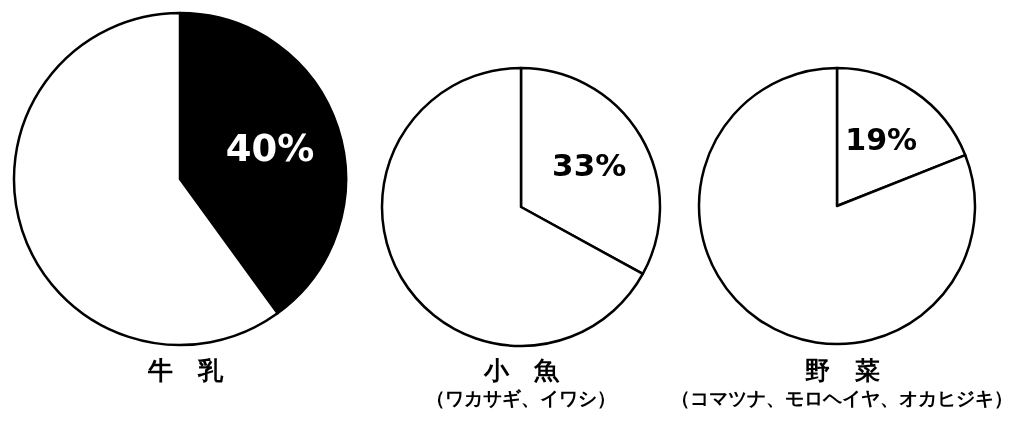 This screenshot has width=1025, height=429. What do you see at coordinates (185, 370) in the screenshot?
I see `text: 牛 乳` at bounding box center [185, 370].